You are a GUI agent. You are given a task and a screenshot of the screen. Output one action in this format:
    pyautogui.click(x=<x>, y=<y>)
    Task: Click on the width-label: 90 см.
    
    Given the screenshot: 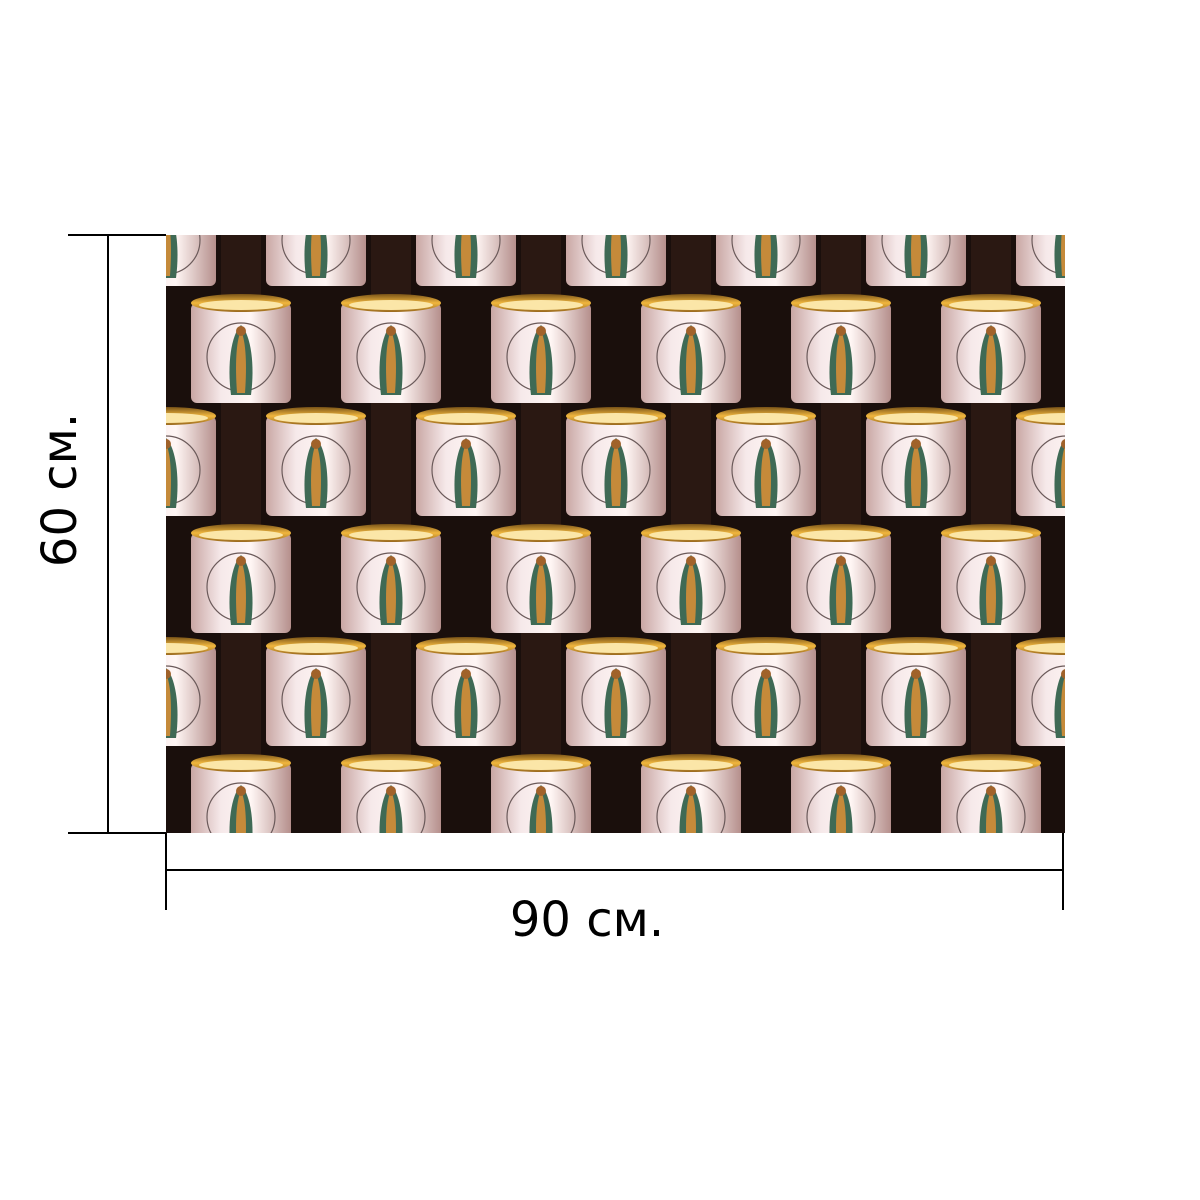 What is the action you would take?
    pyautogui.click(x=587, y=920)
    